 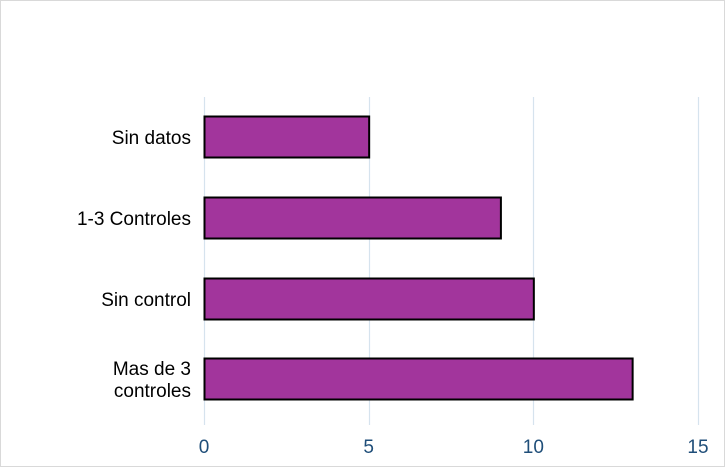 What do you see at coordinates (368, 447) in the screenshot?
I see `x-tick-label-5: 5` at bounding box center [368, 447].